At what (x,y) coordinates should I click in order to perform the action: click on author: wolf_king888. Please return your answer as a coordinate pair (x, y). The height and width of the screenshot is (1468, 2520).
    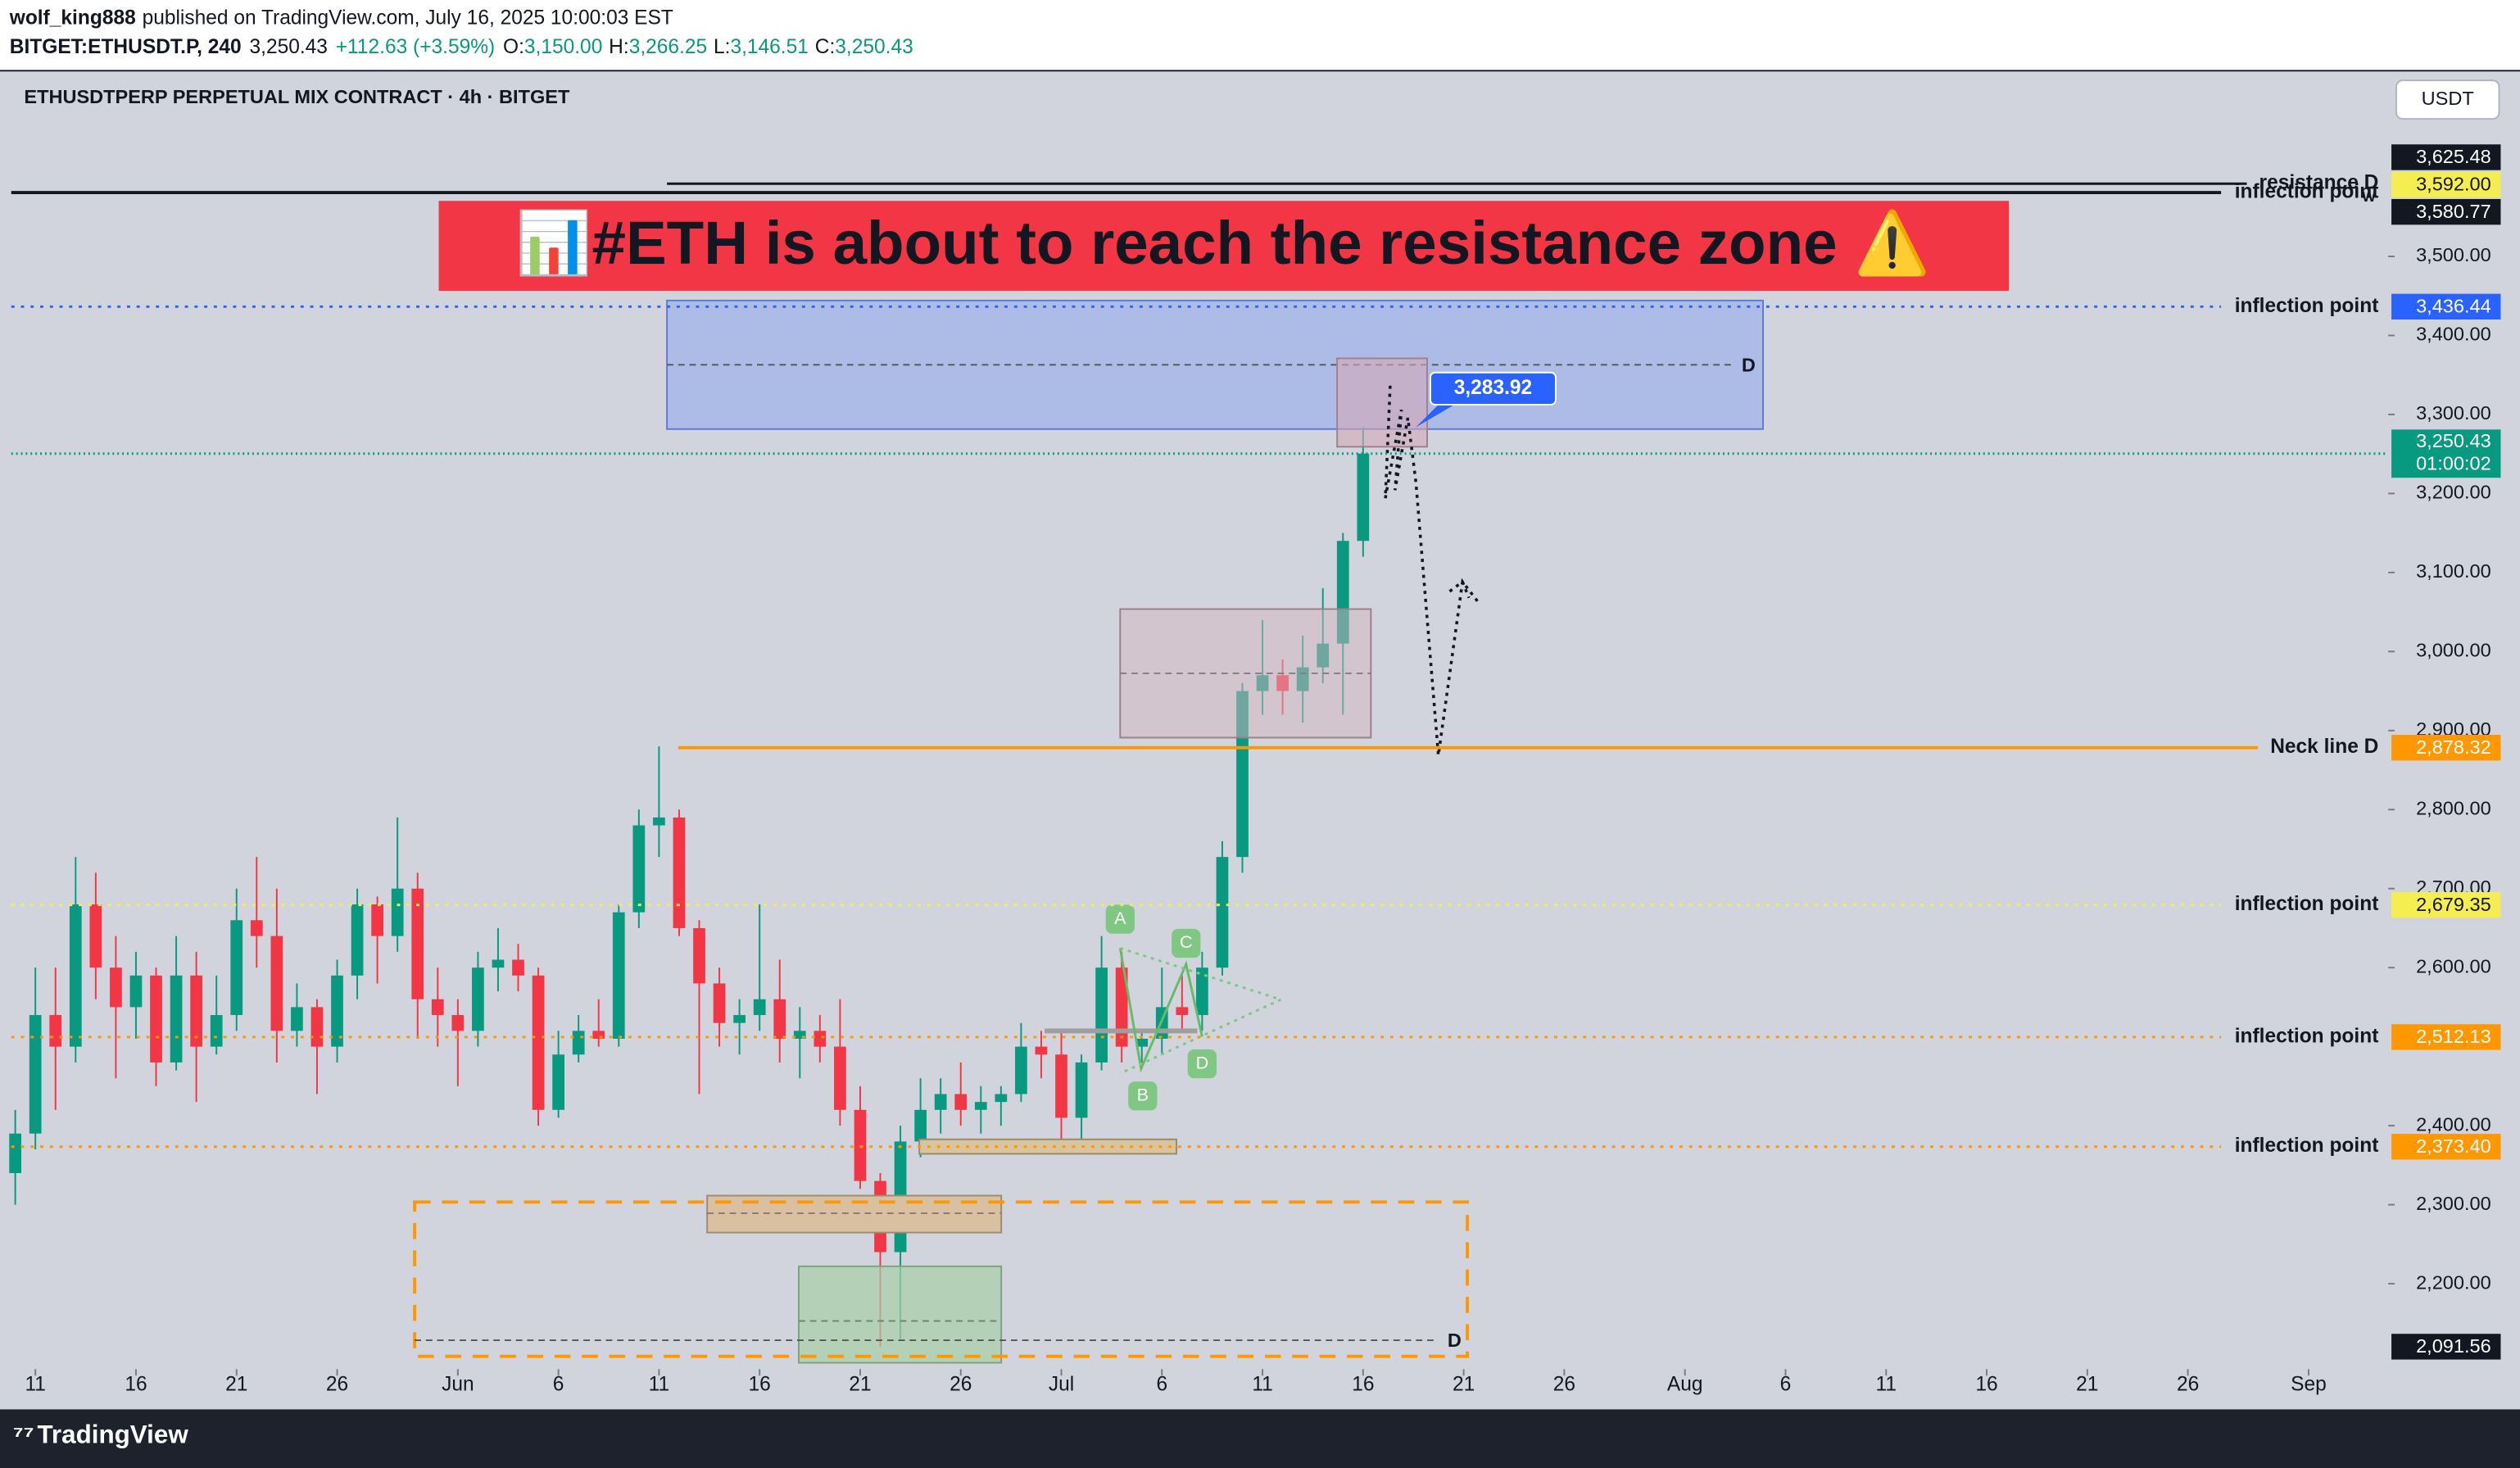
    Looking at the image, I should click on (72, 18).